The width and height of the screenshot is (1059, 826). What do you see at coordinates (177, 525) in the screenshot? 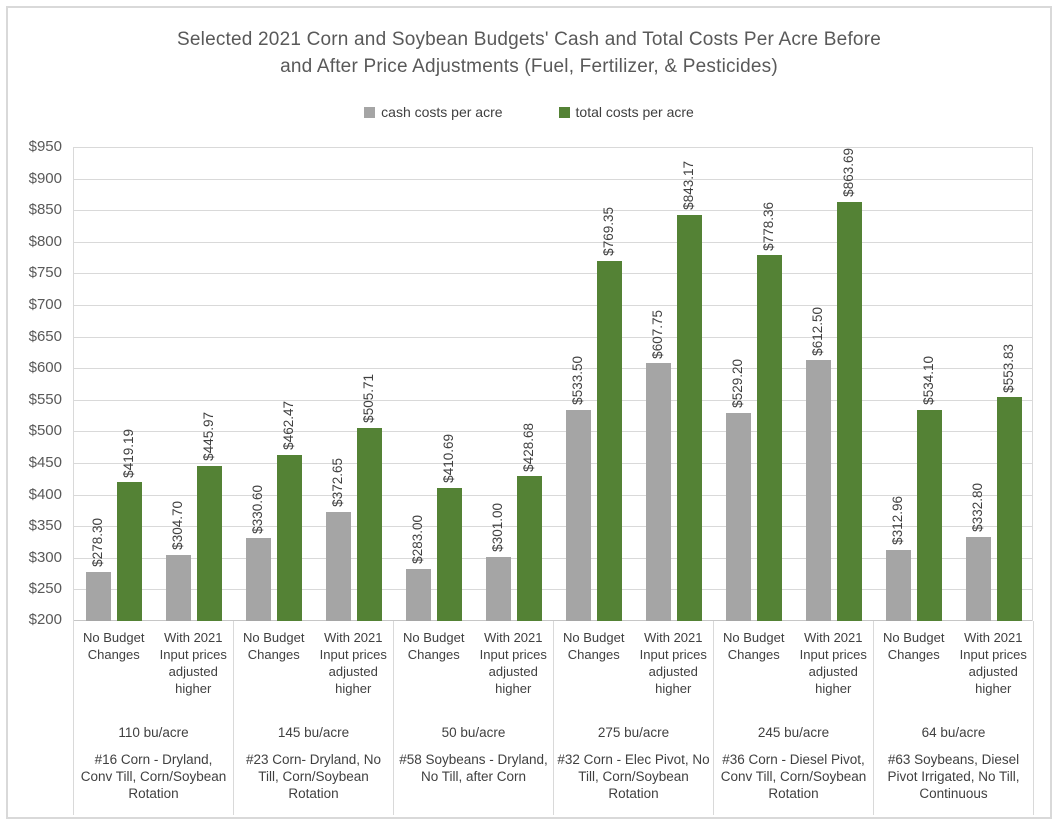
I see `bar-value-label: $304.70` at bounding box center [177, 525].